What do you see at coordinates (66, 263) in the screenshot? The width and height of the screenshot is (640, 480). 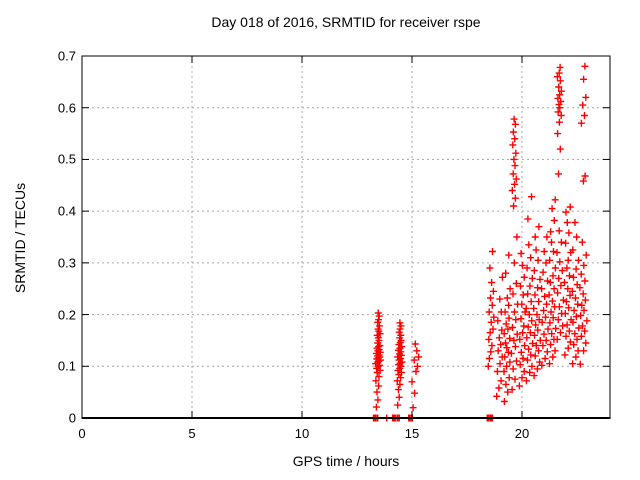 I see `y-tick-label: 0.3` at bounding box center [66, 263].